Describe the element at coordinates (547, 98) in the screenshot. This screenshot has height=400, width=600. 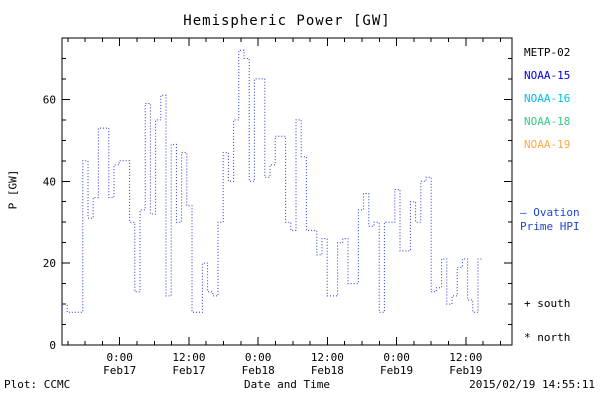
I see `legend-noaa-16: NOAA-16` at that location.